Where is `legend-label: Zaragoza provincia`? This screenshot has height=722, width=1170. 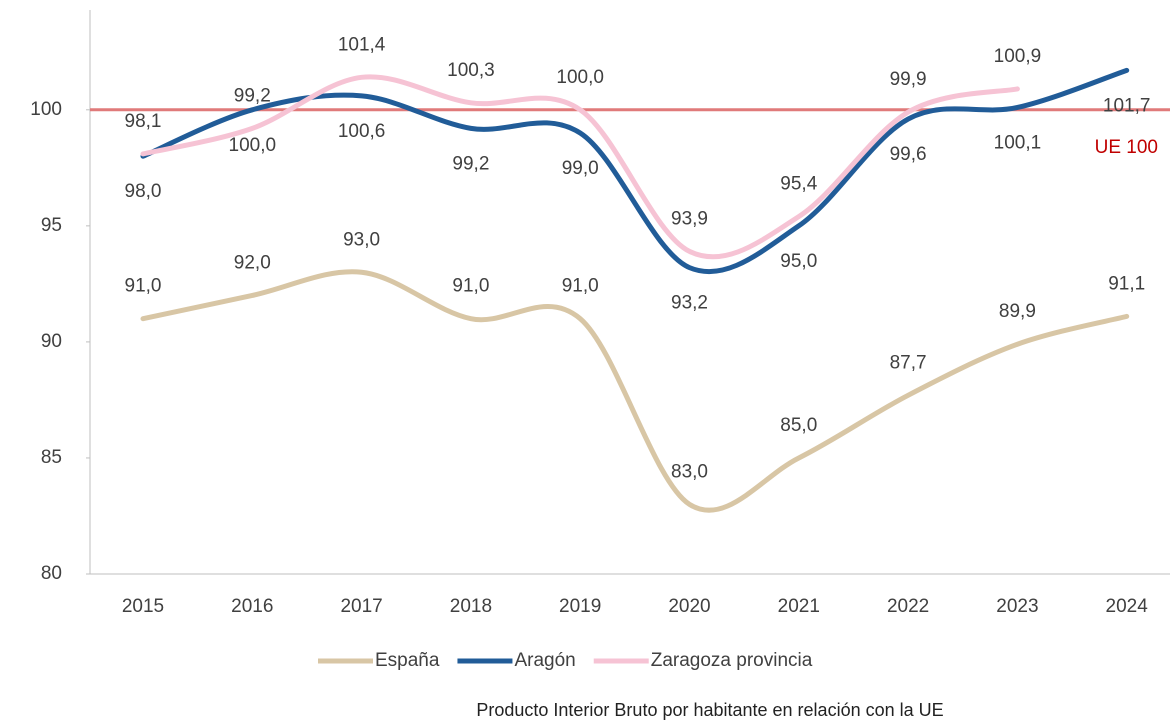 legend-label: Zaragoza provincia is located at coordinates (732, 660).